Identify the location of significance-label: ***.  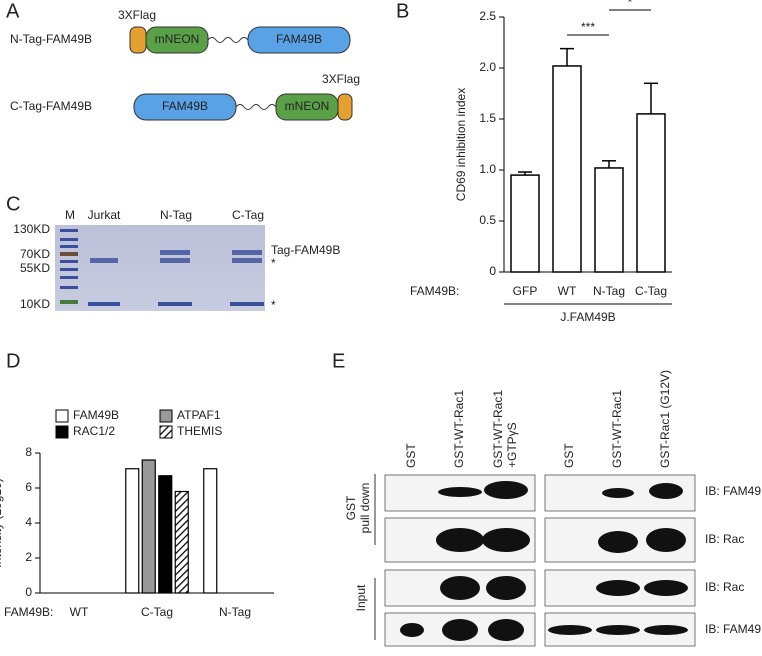
(588, 27).